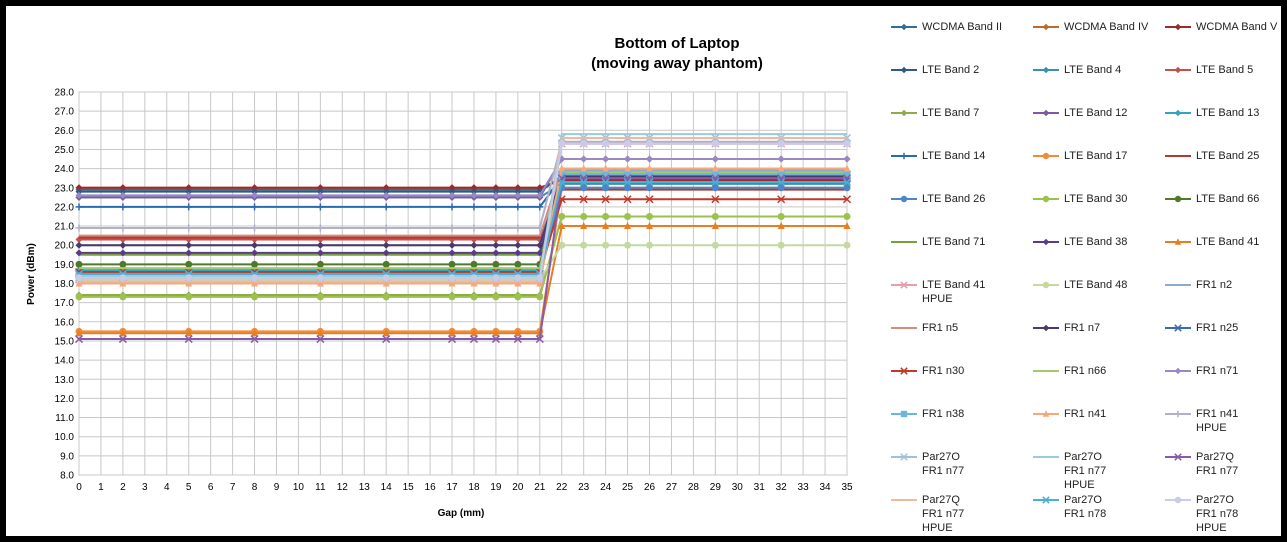 This screenshot has width=1287, height=542. I want to click on y-tick-label: 11.0, so click(64, 418).